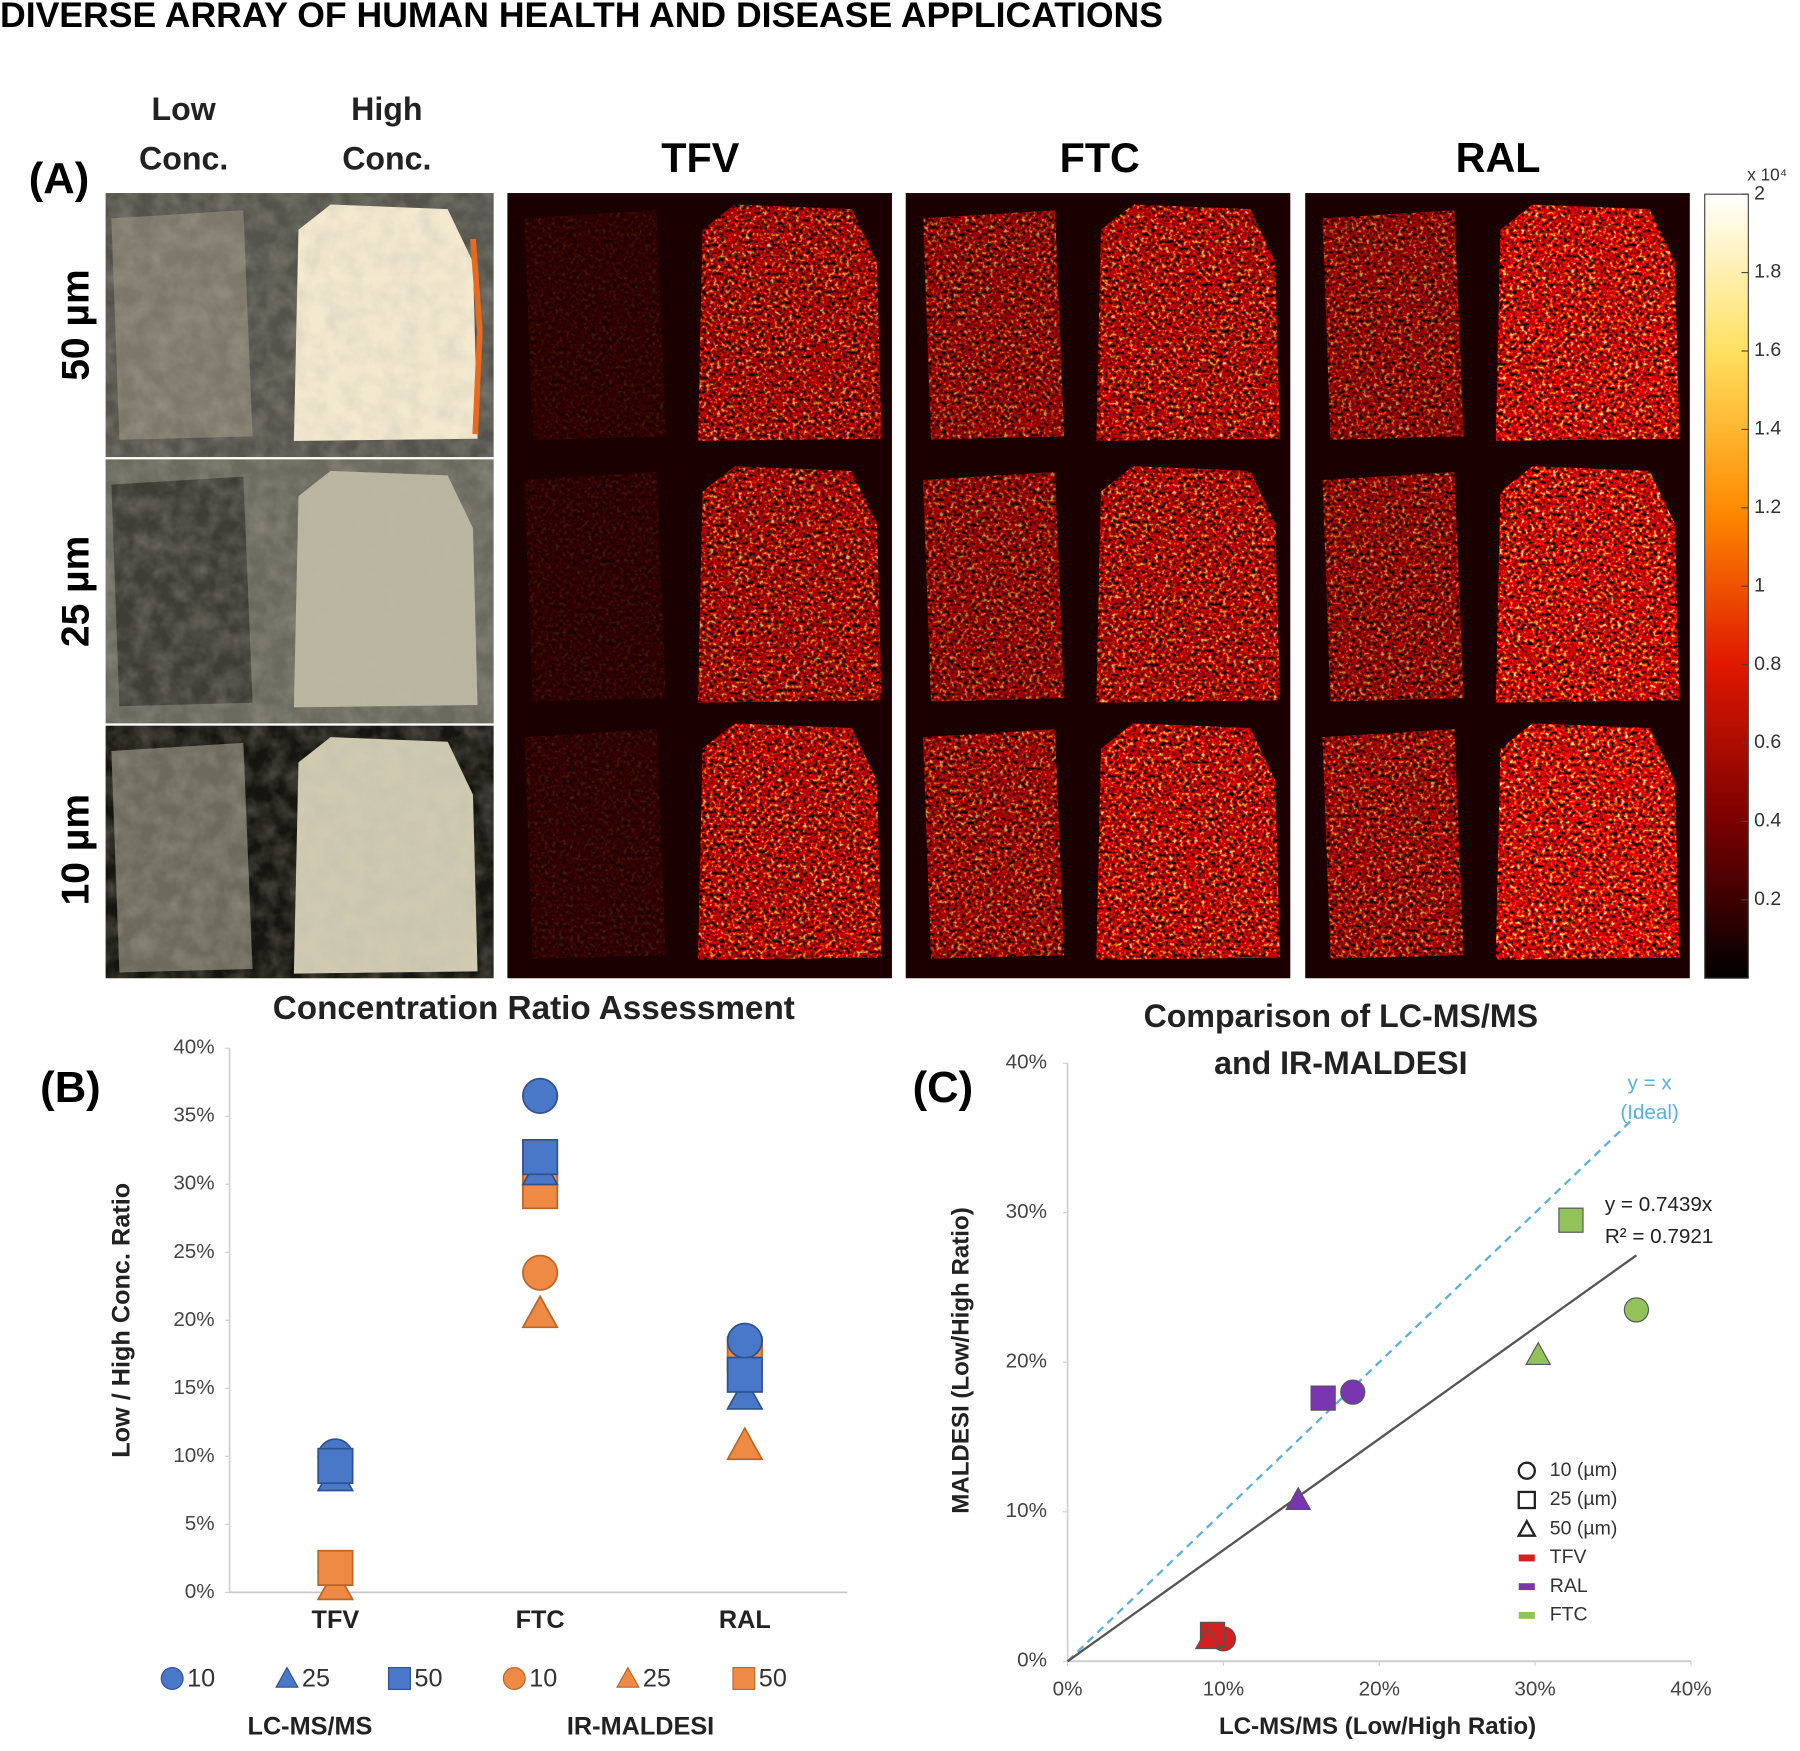  I want to click on column-label: TFV, so click(700, 158).